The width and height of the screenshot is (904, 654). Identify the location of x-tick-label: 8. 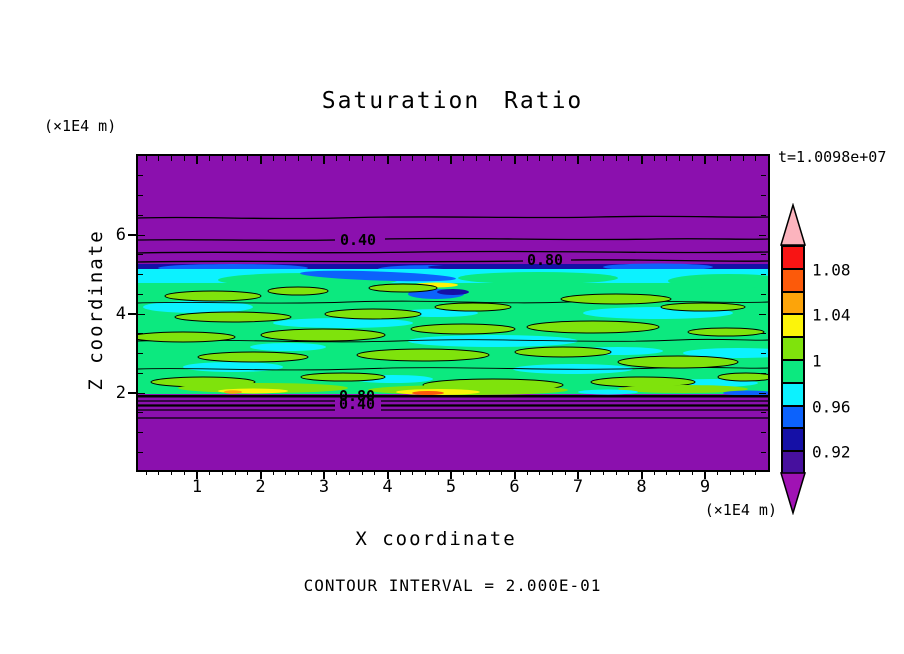
(641, 487).